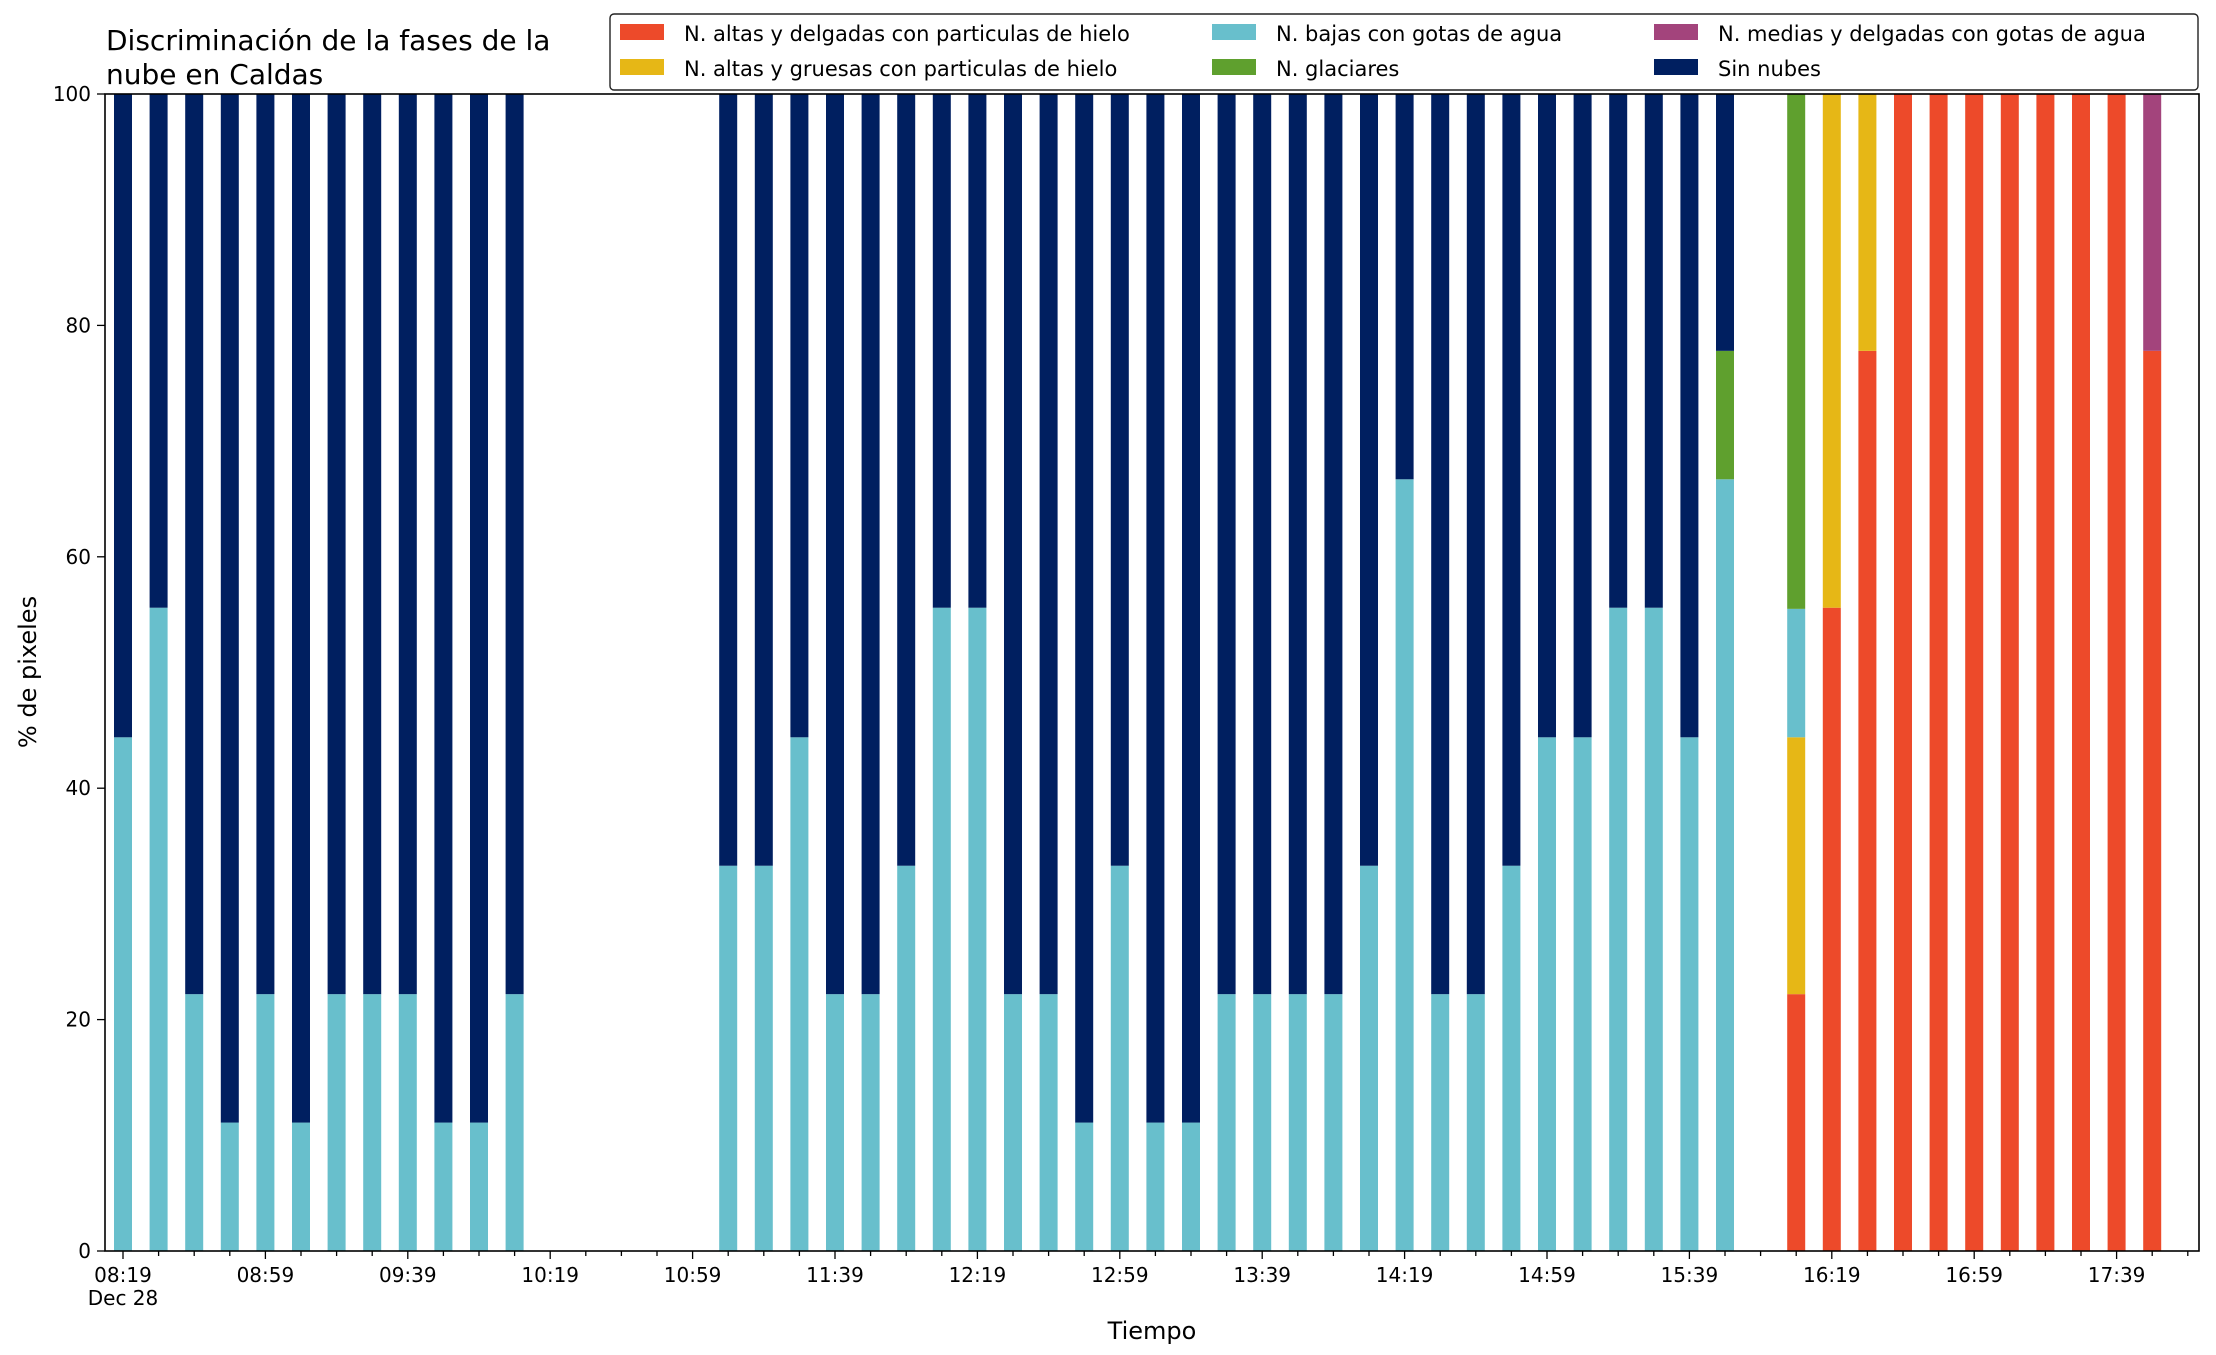 The width and height of the screenshot is (2216, 1355). What do you see at coordinates (123, 994) in the screenshot?
I see `bar-segment-0819-s2` at bounding box center [123, 994].